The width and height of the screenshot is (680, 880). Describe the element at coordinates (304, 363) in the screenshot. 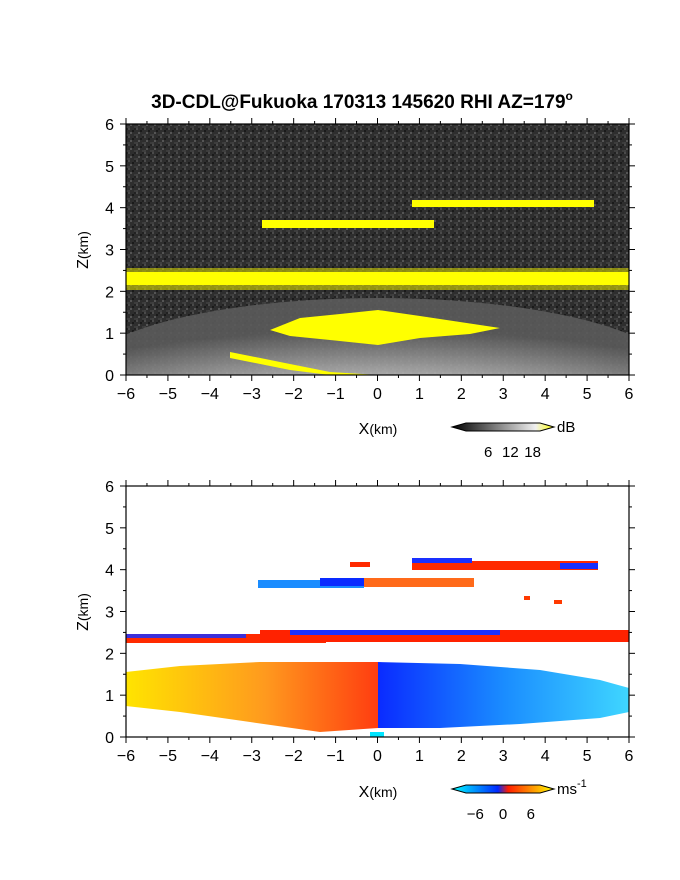

I see `ground-clutter-edge` at that location.